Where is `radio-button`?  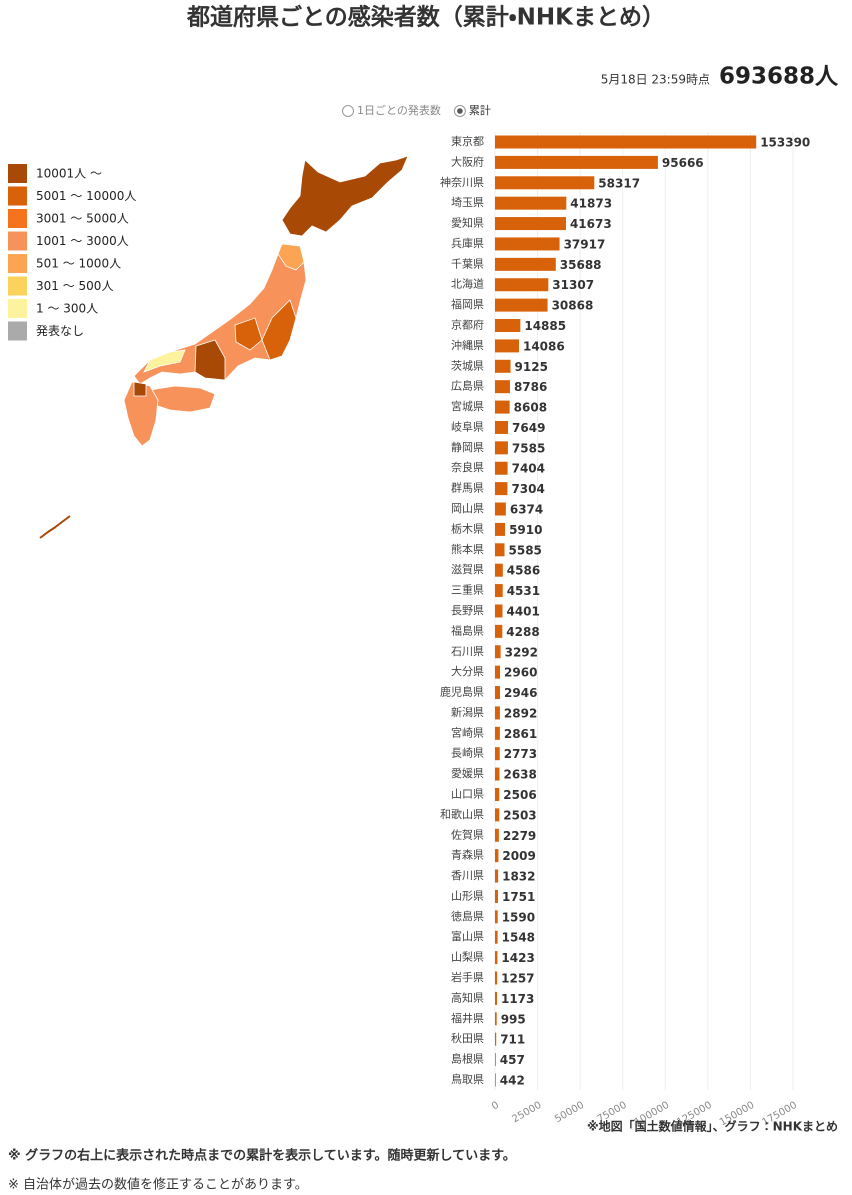
radio-button is located at coordinates (348, 111).